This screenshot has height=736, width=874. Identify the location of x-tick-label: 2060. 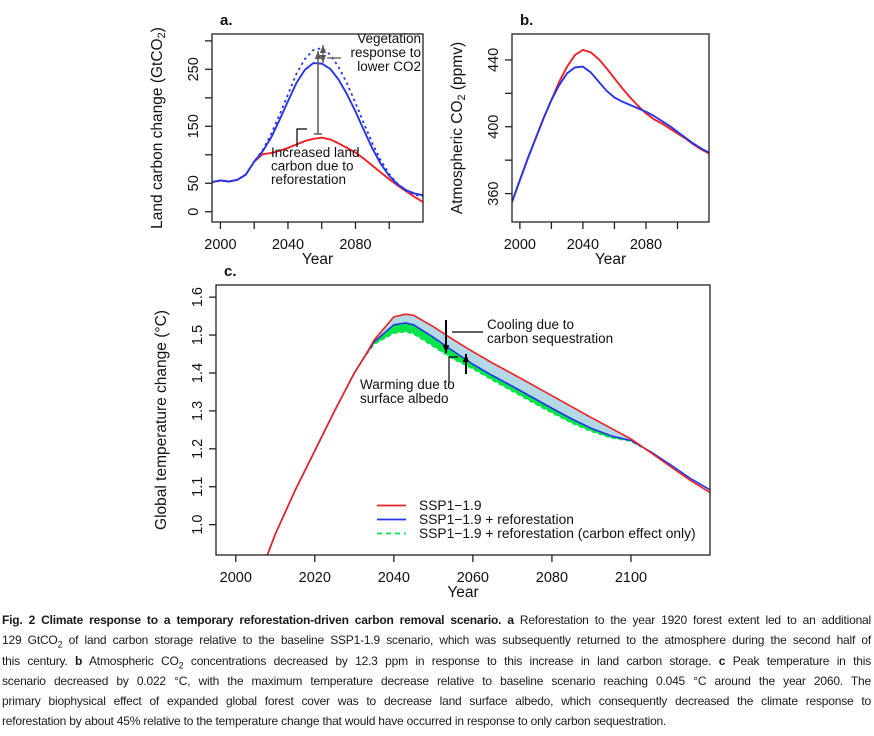
(473, 578).